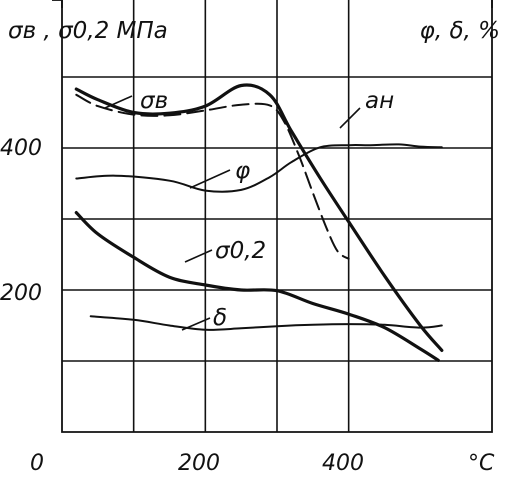  Describe the element at coordinates (21, 293) in the screenshot. I see `y-tick-label: 200` at that location.